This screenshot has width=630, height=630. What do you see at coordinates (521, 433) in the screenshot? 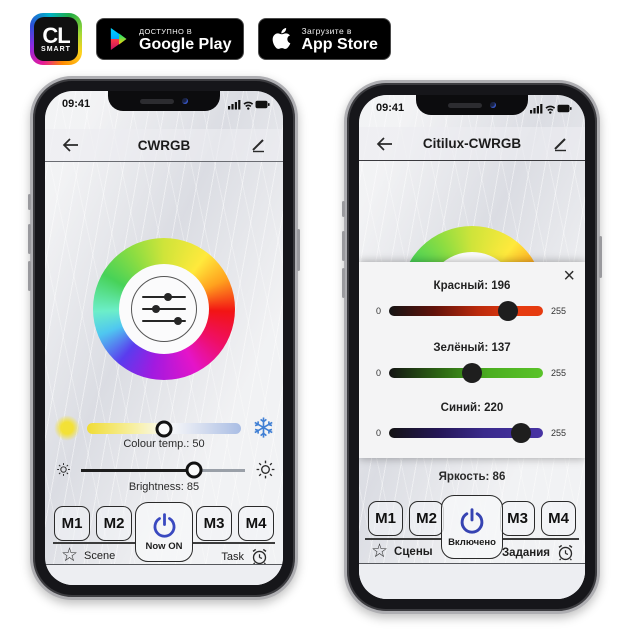
I see `blue-slider-thumb` at bounding box center [521, 433].